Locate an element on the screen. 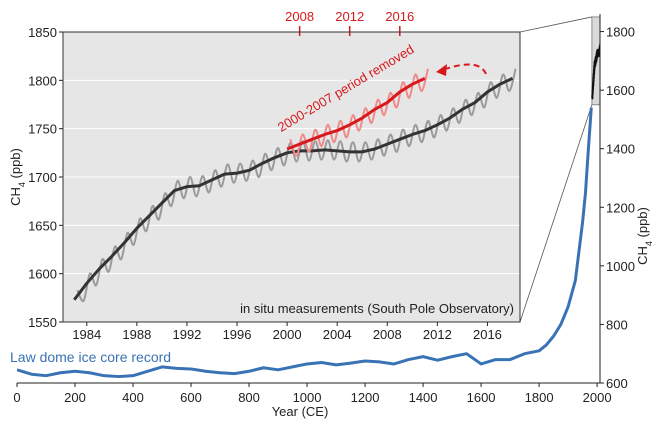 Image resolution: width=655 pixels, height=425 pixels. x-tick-label: 2012 is located at coordinates (437, 334).